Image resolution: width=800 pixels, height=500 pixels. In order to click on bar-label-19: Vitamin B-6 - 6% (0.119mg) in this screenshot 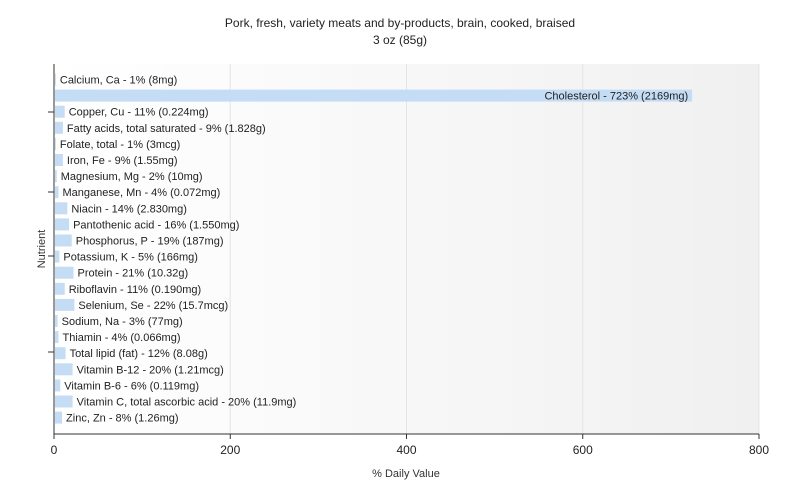, I will do `click(131, 386)`.